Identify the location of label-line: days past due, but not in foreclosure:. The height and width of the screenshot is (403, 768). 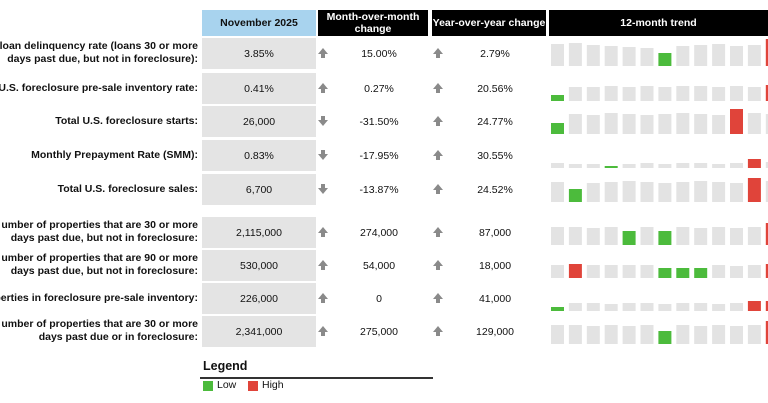
(104, 238).